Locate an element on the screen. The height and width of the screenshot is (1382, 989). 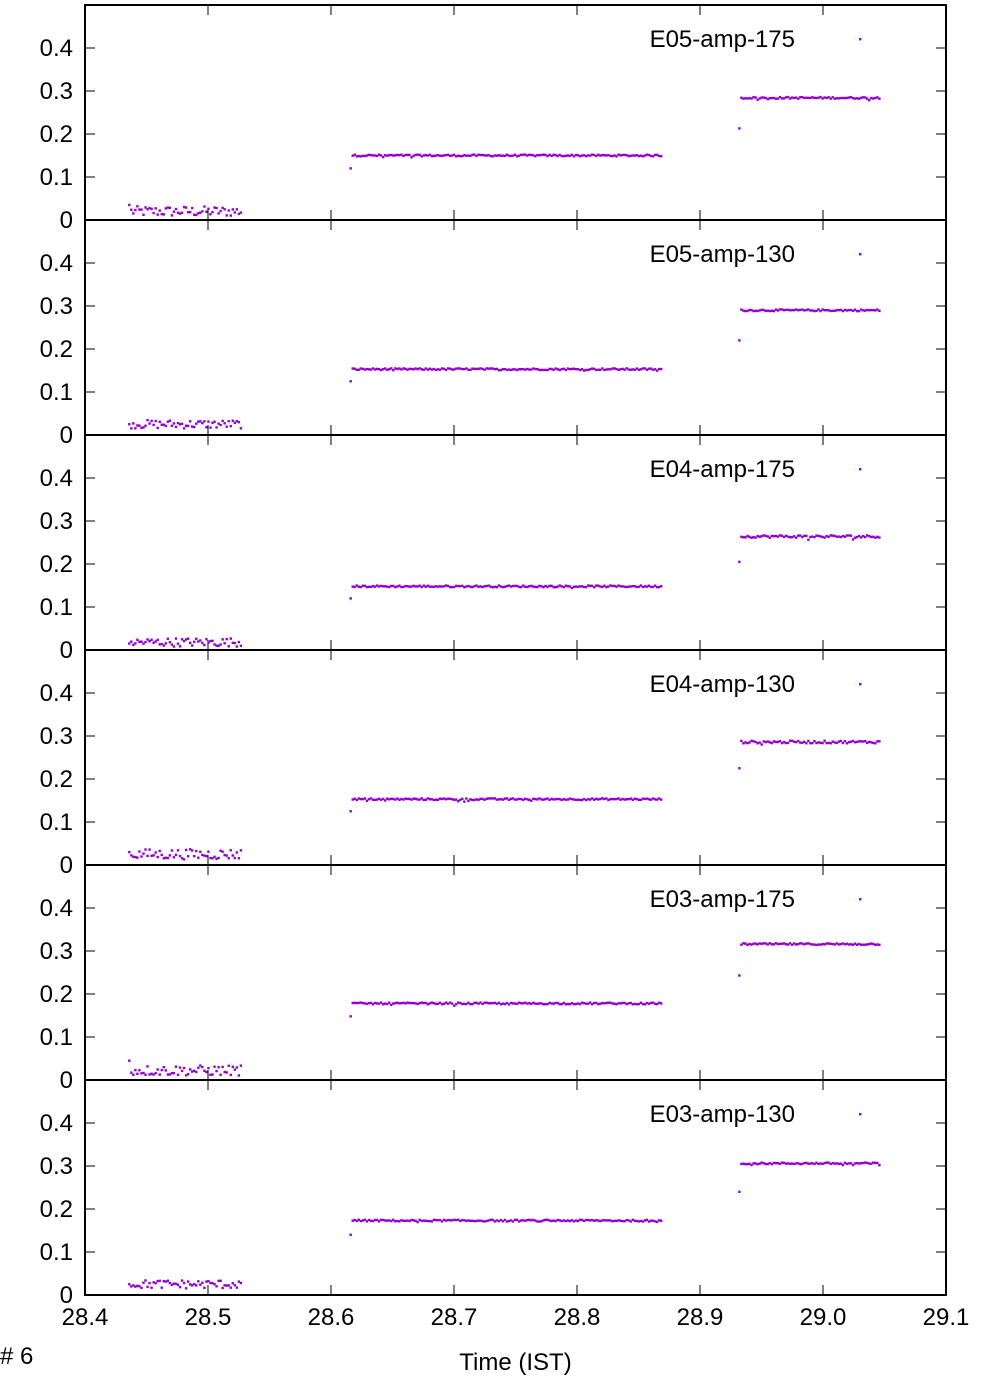
y-tick-label: 0.4 is located at coordinates (56, 1123).